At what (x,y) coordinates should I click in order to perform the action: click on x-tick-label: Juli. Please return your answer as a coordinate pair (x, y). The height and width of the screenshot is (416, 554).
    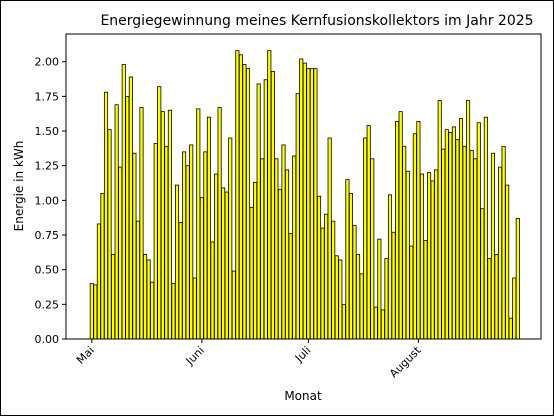
    Looking at the image, I should click on (302, 354).